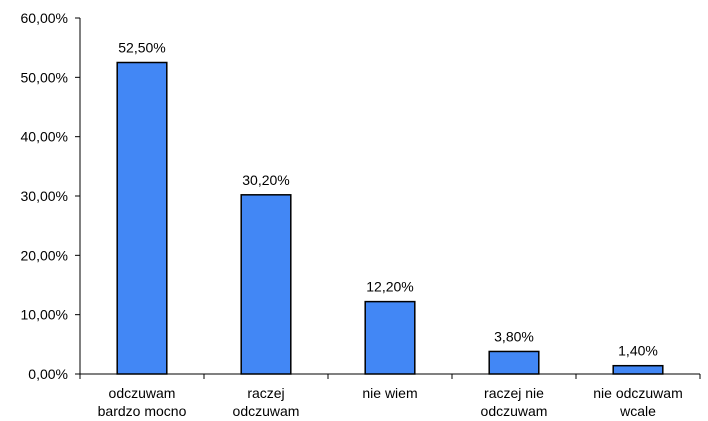 This screenshot has height=421, width=708. Describe the element at coordinates (141, 48) in the screenshot. I see `data-label: 52,50%` at that location.